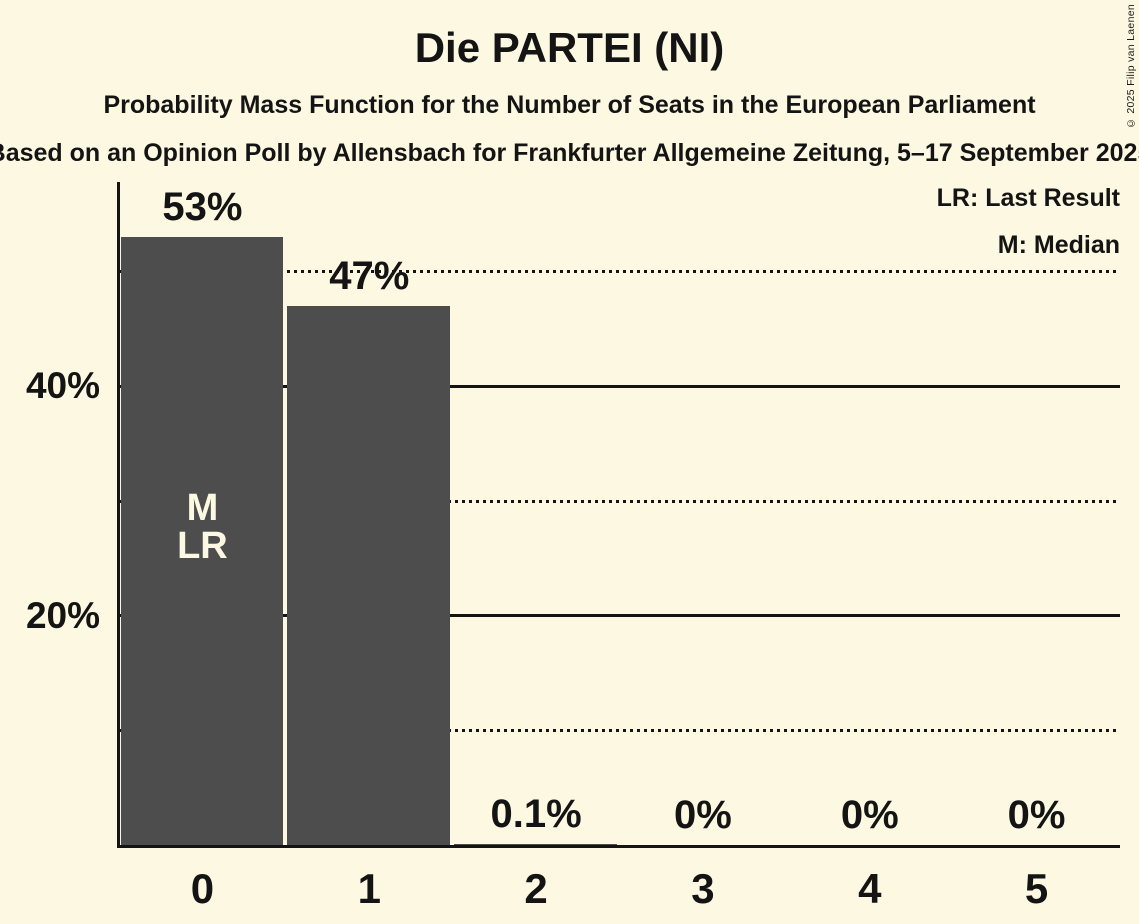  What do you see at coordinates (1028, 198) in the screenshot?
I see `legend-last-result: LR: Last Result` at bounding box center [1028, 198].